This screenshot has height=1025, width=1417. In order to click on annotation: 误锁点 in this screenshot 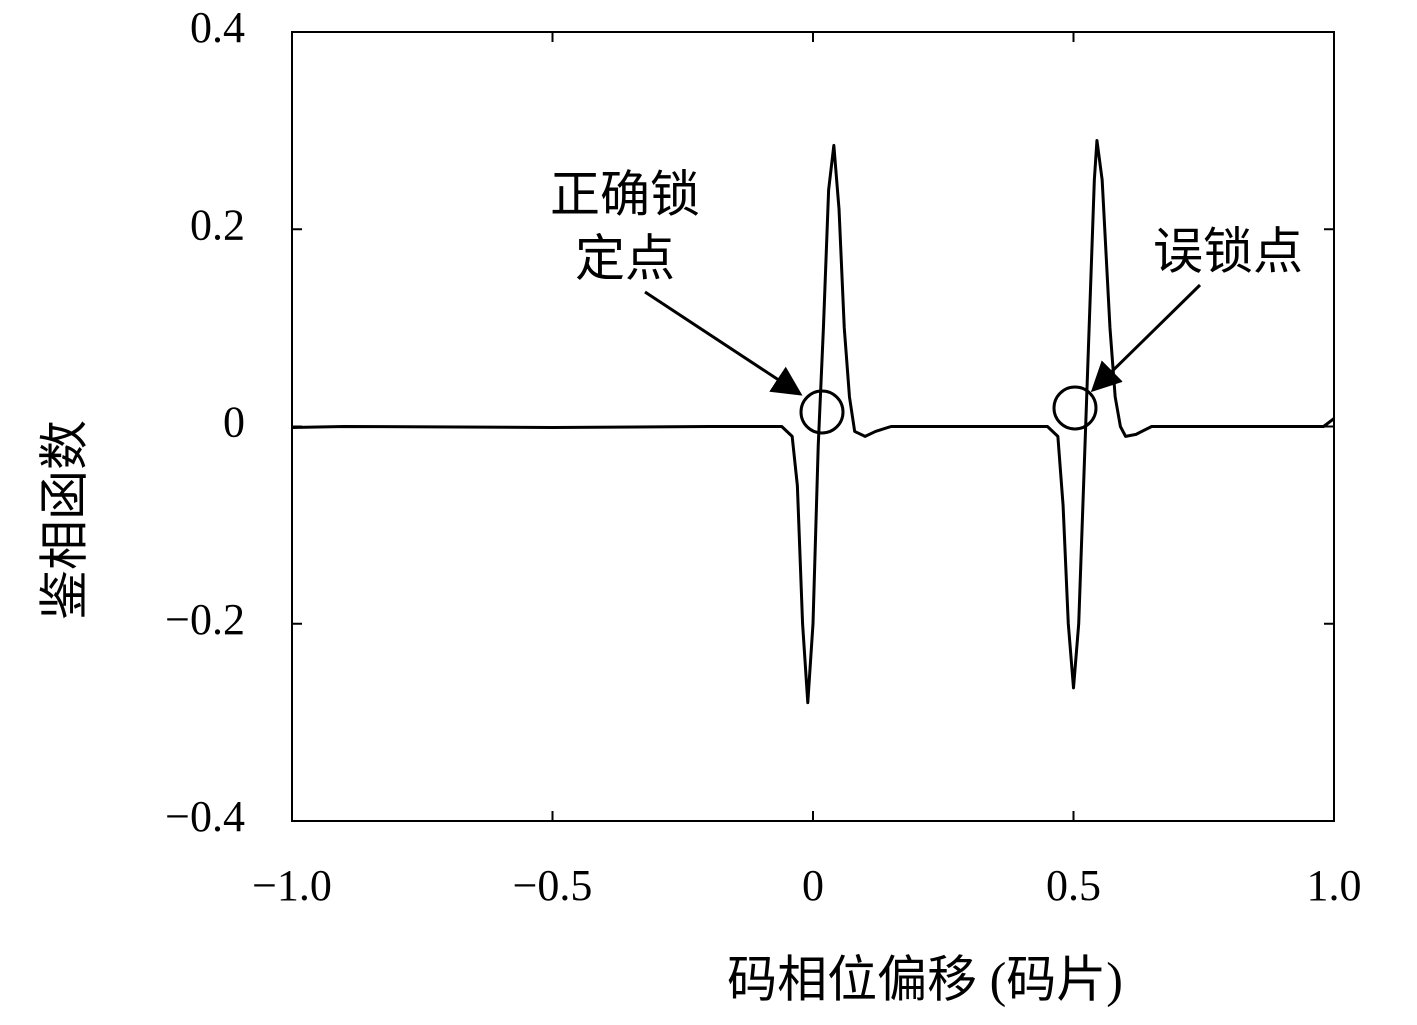, I will do `click(1228, 252)`.